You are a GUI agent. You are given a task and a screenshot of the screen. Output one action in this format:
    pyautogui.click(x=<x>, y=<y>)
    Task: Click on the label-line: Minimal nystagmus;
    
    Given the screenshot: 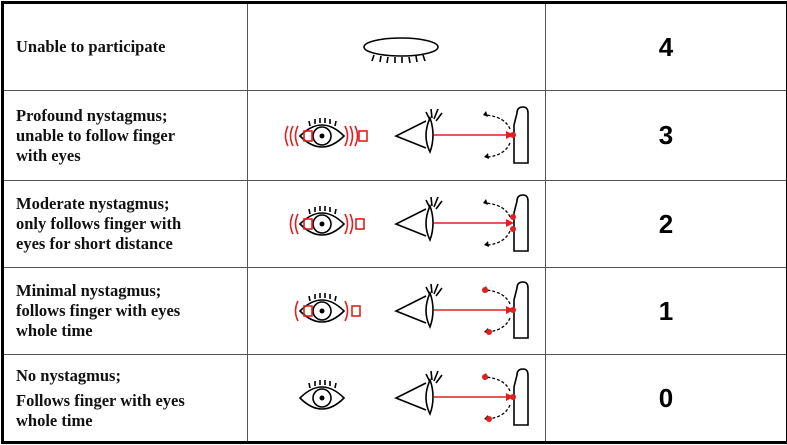 What is the action you would take?
    pyautogui.click(x=131, y=291)
    